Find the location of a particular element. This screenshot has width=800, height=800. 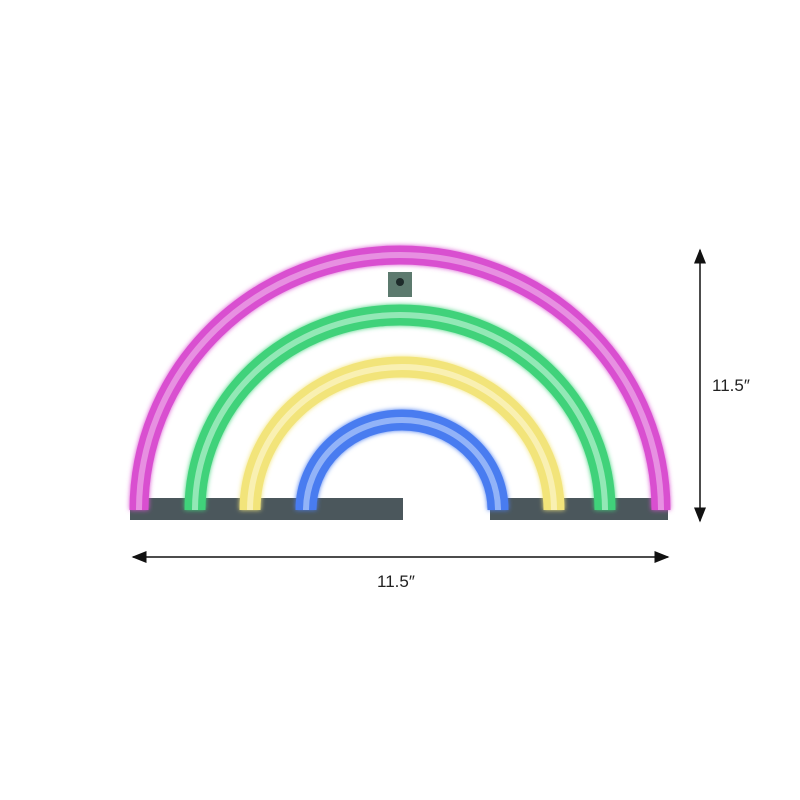

width-label: 11.5″ is located at coordinates (396, 581).